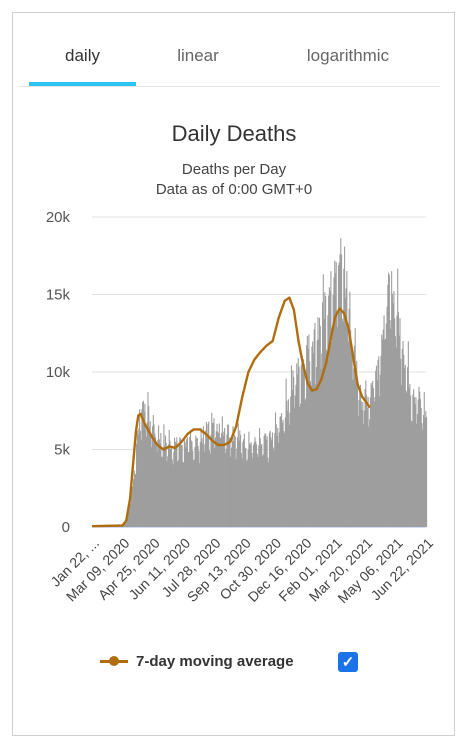 The width and height of the screenshot is (468, 750). Describe the element at coordinates (197, 661) in the screenshot. I see `legend: 7-day moving average` at that location.